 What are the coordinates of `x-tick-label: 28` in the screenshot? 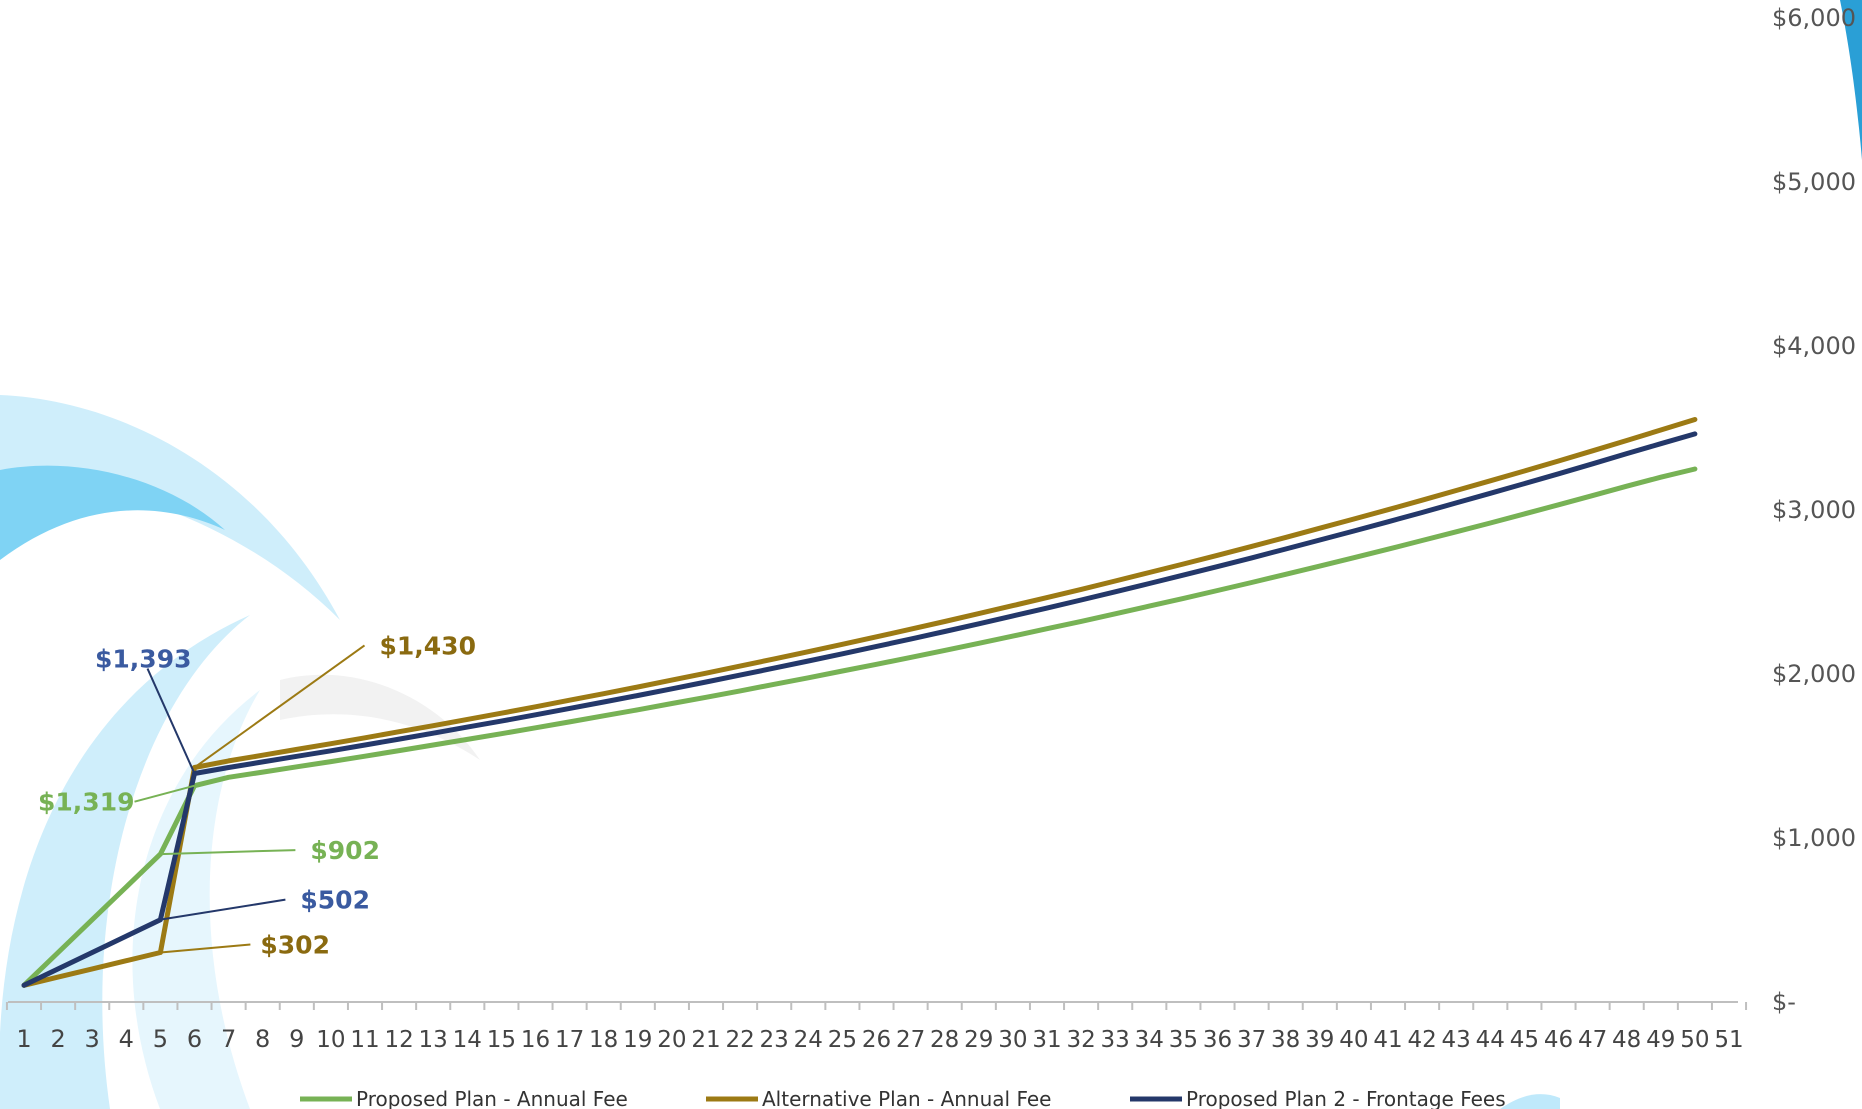 It's located at (944, 1040).